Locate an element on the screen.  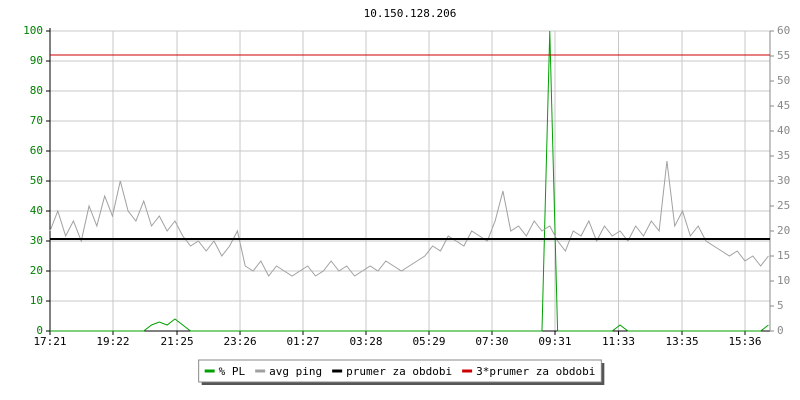
y-tick-label: 30 is located at coordinates (36, 240).